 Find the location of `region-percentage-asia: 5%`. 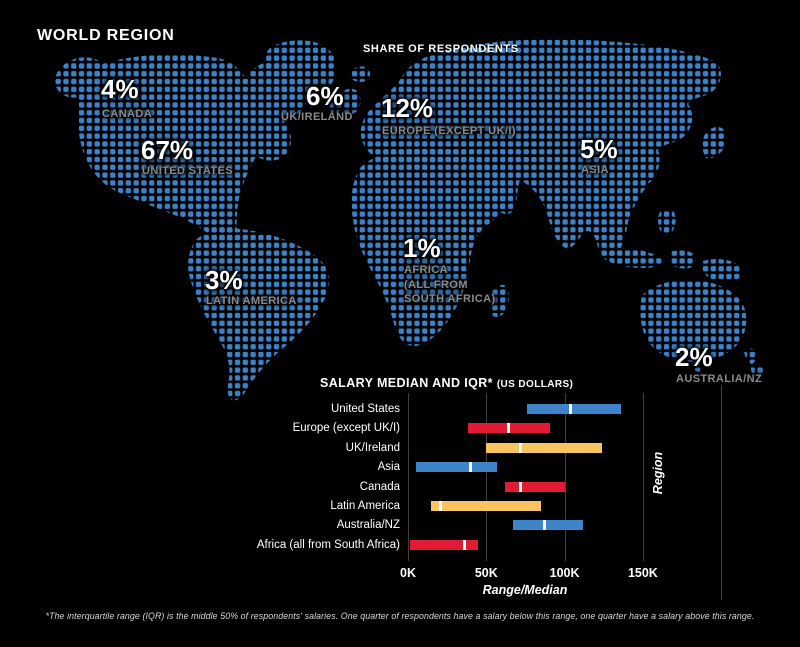

region-percentage-asia: 5% is located at coordinates (599, 149).